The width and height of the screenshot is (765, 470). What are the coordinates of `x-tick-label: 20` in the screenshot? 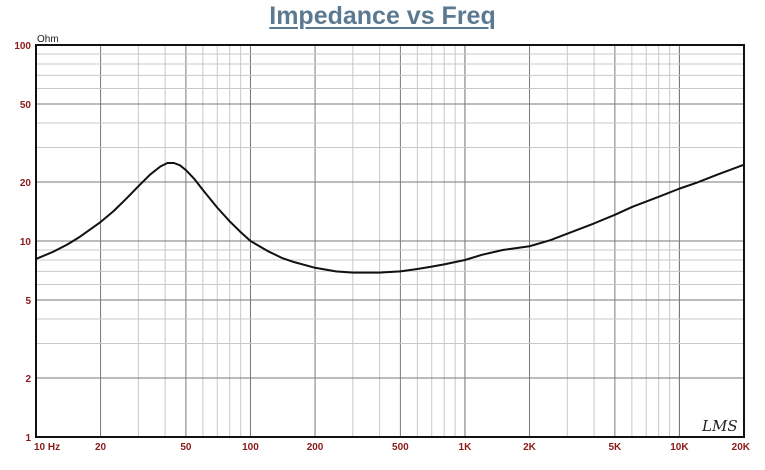 It's located at (101, 447).